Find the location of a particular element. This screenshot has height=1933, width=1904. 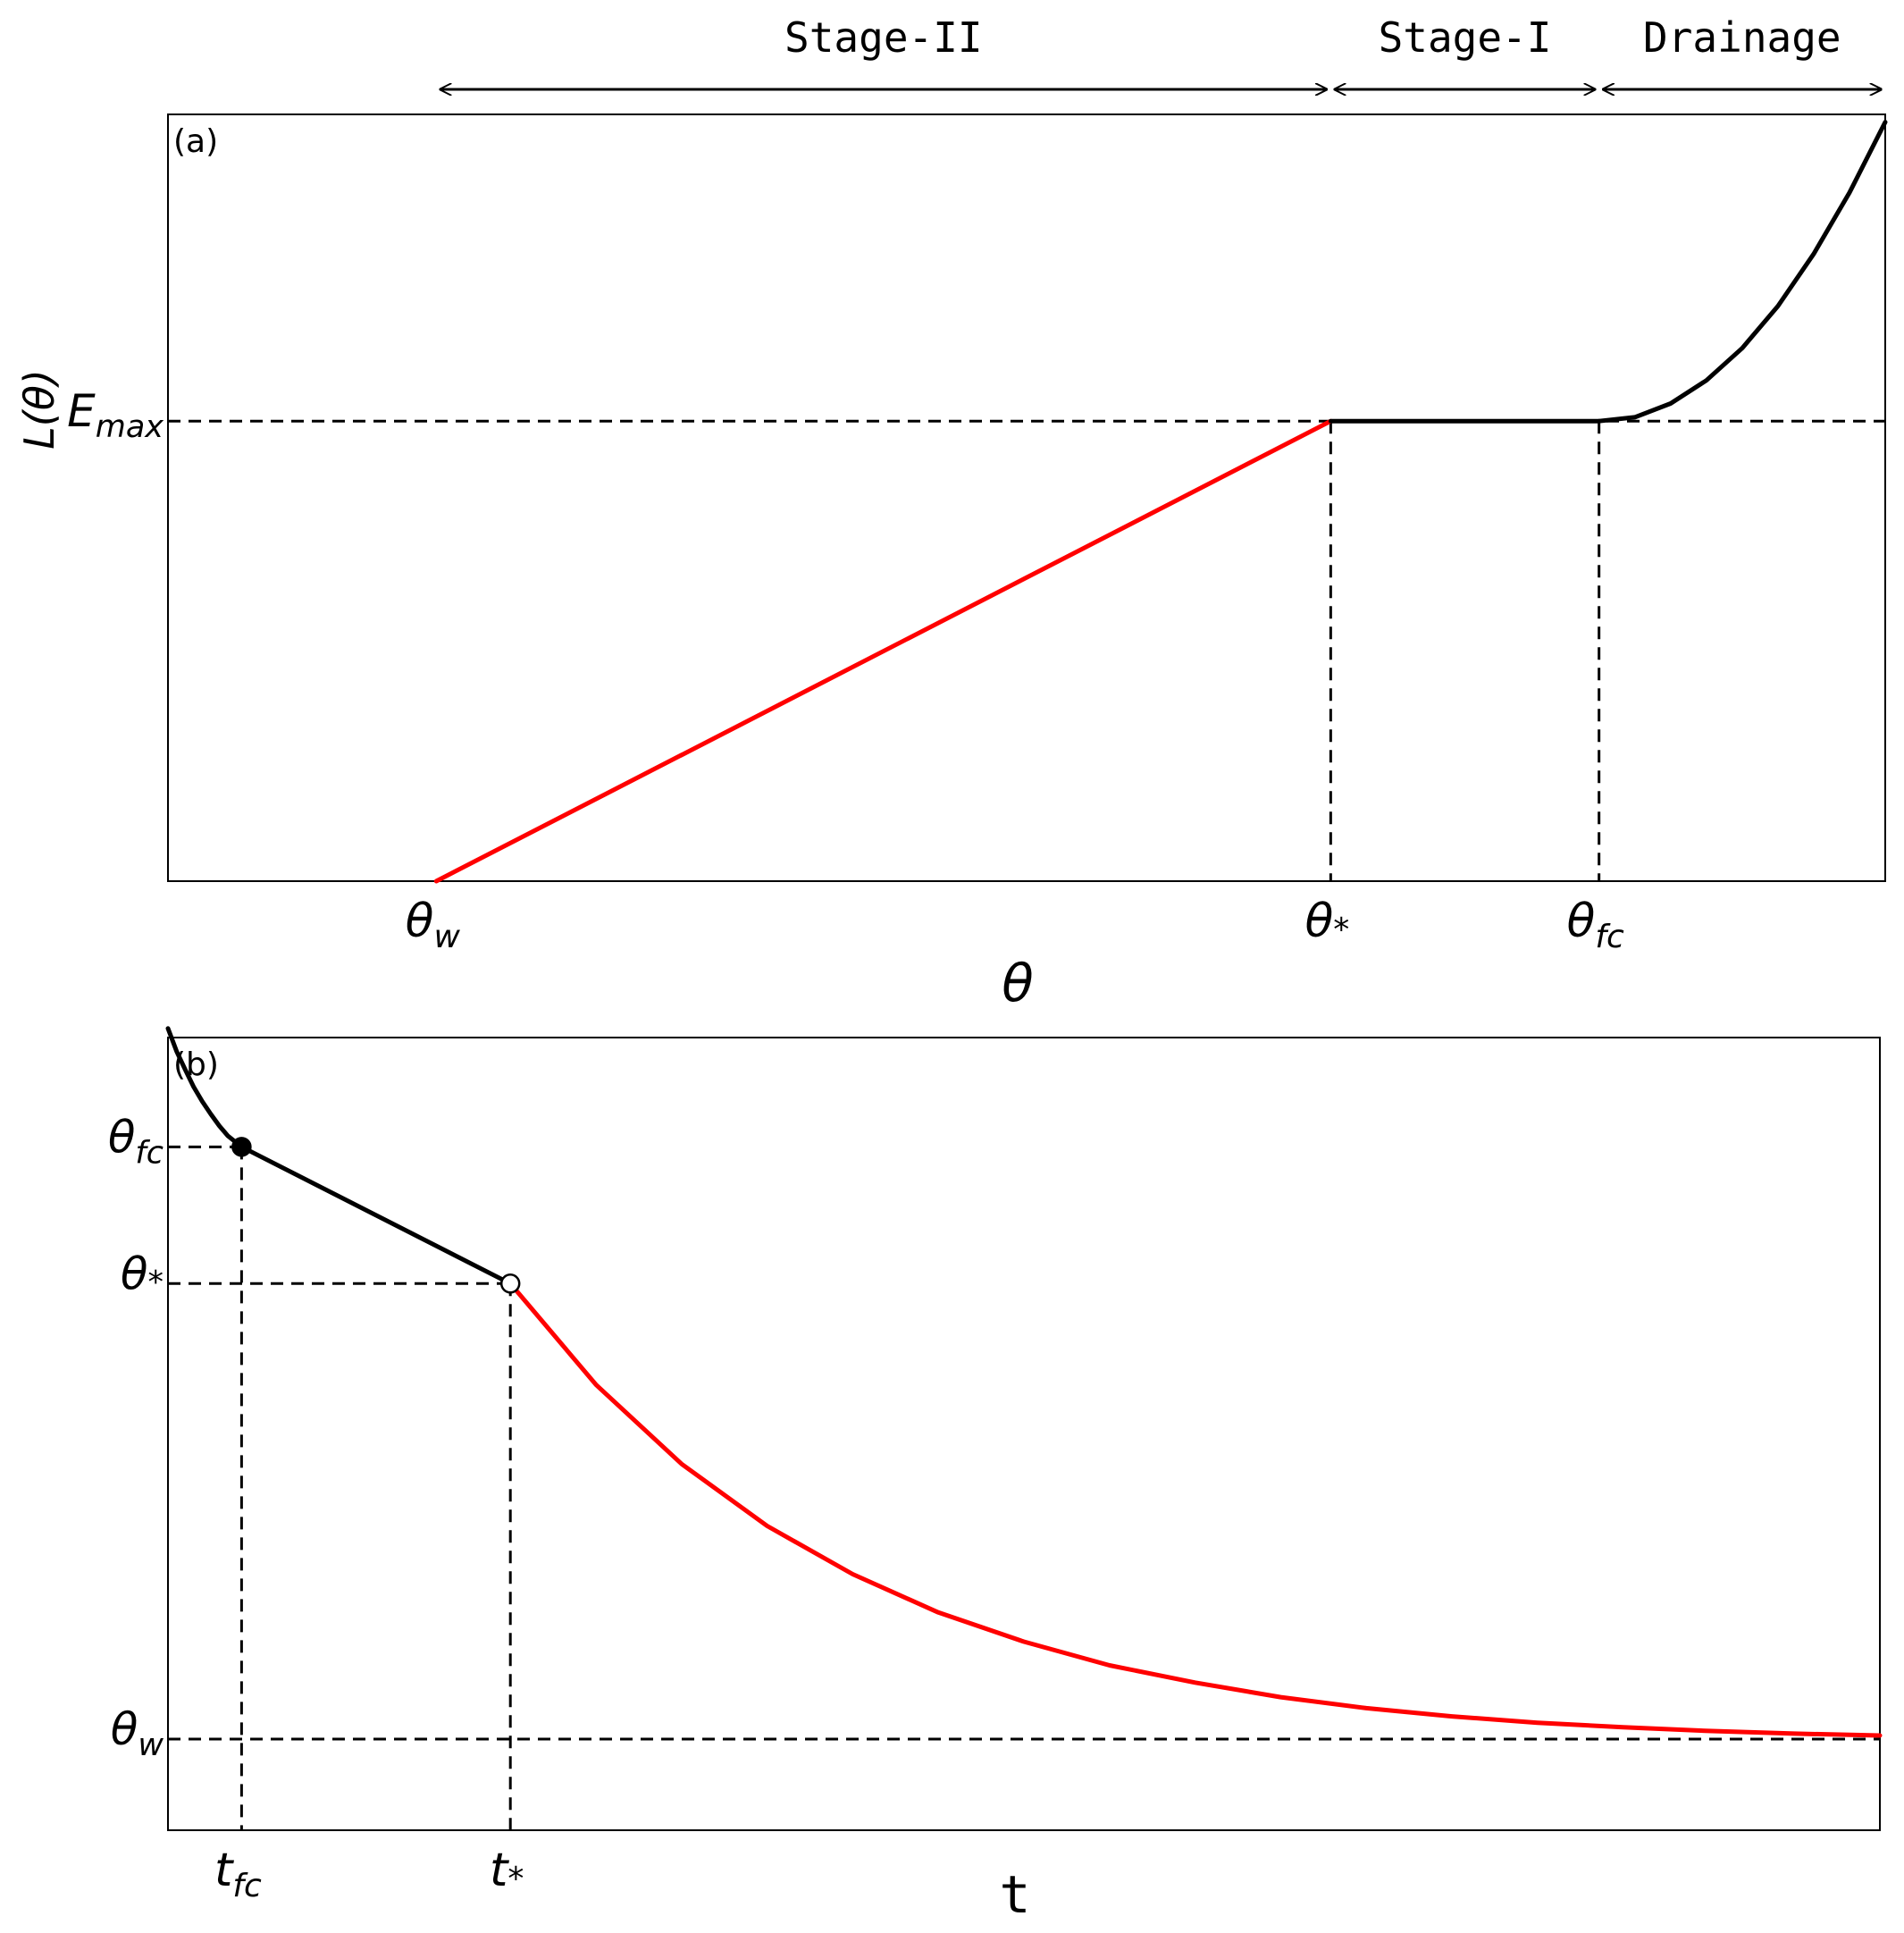

region-label-drainage: Drainage is located at coordinates (1742, 37).